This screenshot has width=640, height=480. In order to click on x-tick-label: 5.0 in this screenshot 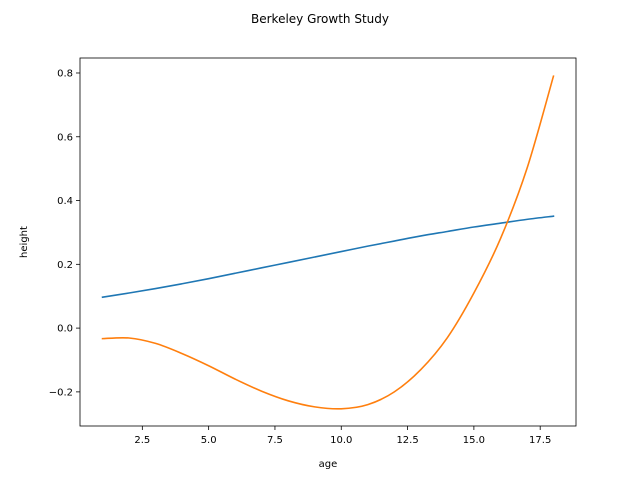, I will do `click(209, 440)`.